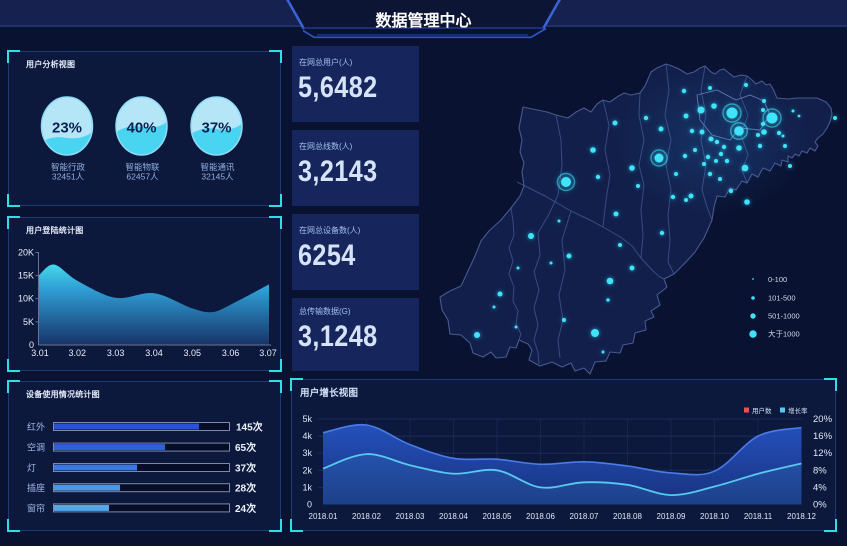  Describe the element at coordinates (36, 487) in the screenshot. I see `svg-text: 插座` at that location.